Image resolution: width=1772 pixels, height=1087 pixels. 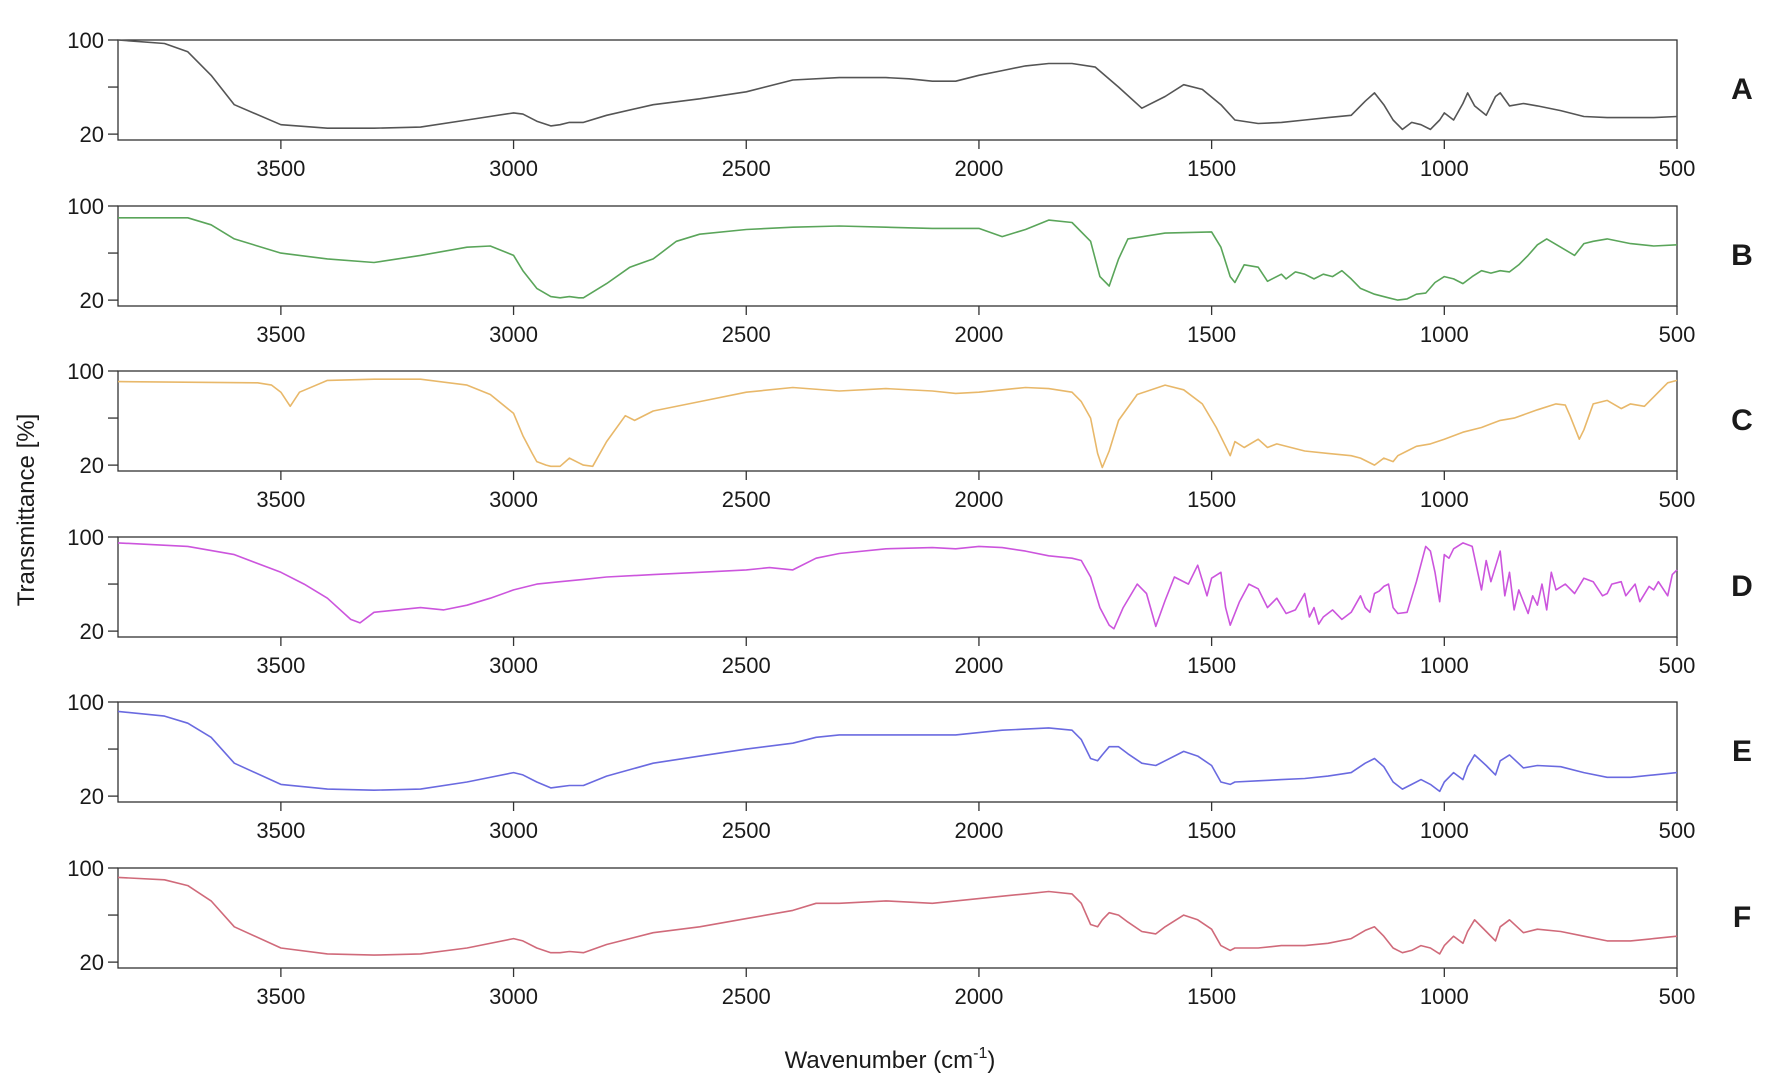 I want to click on series-line-a, so click(x=897, y=85).